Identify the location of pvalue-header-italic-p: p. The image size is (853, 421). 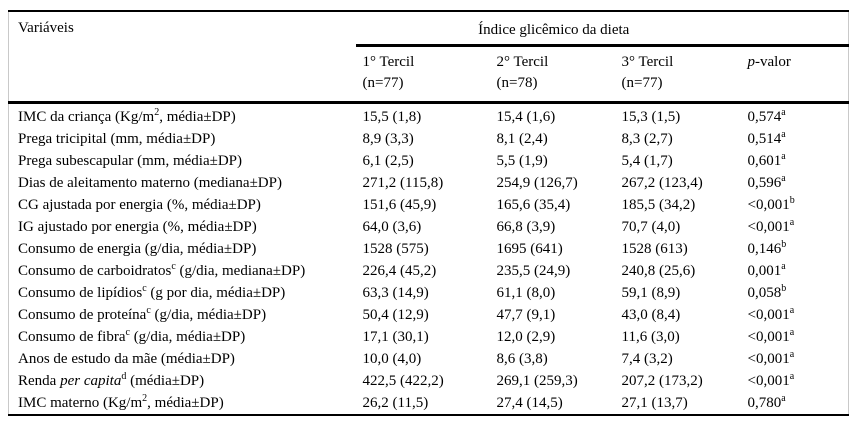
(751, 62).